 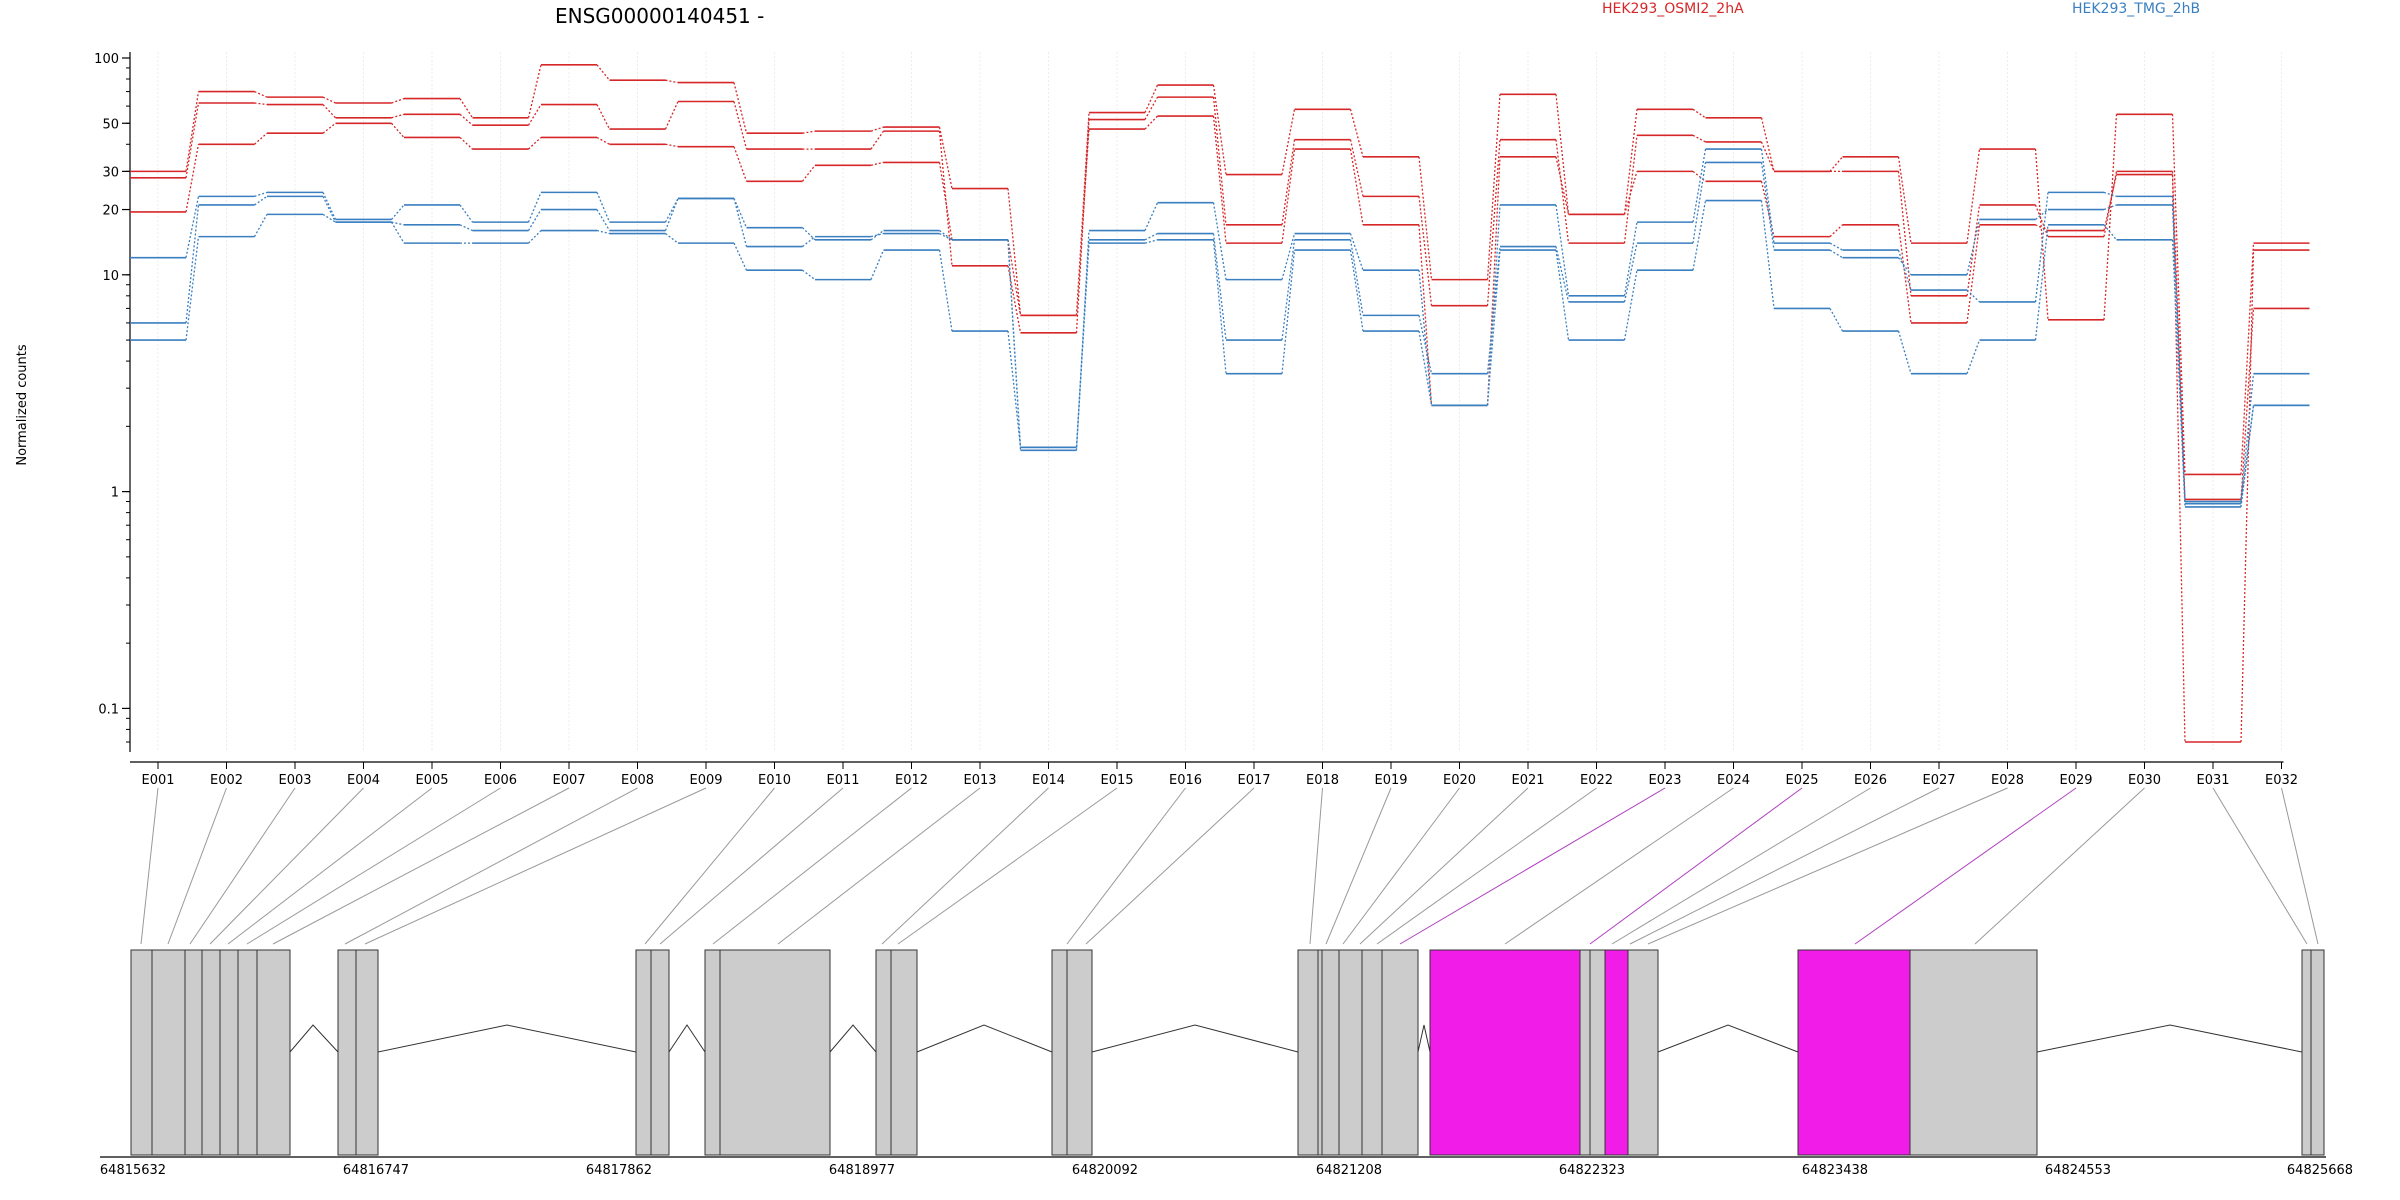 What do you see at coordinates (149, 866) in the screenshot?
I see `connector-E001` at bounding box center [149, 866].